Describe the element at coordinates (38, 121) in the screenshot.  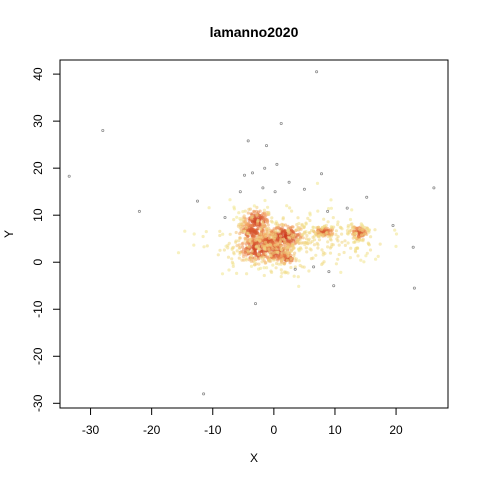
I see `y-tick-label: 30` at that location.